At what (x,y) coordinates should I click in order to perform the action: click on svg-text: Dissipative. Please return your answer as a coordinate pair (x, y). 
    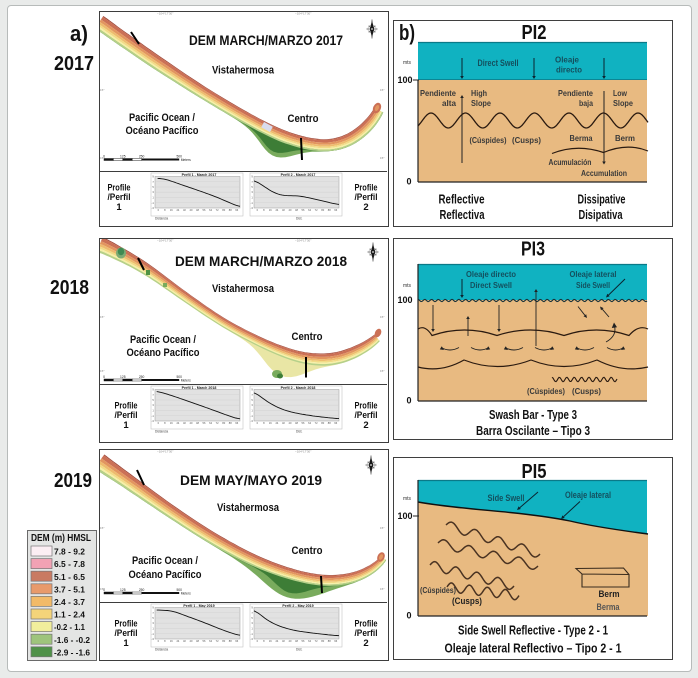
    Looking at the image, I should click on (602, 200).